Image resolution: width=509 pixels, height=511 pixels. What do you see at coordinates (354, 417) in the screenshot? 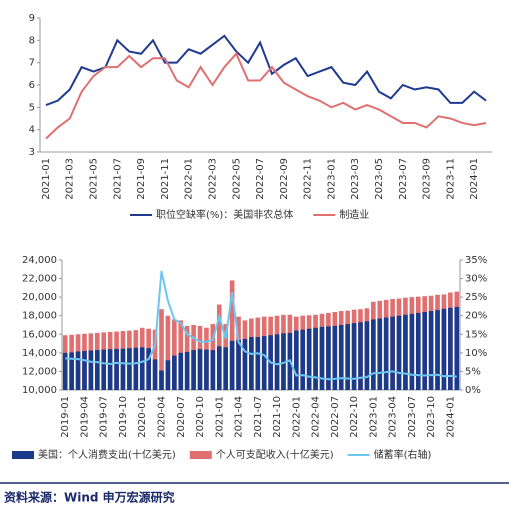
I see `x-tick-label: 2022-10` at bounding box center [354, 417].